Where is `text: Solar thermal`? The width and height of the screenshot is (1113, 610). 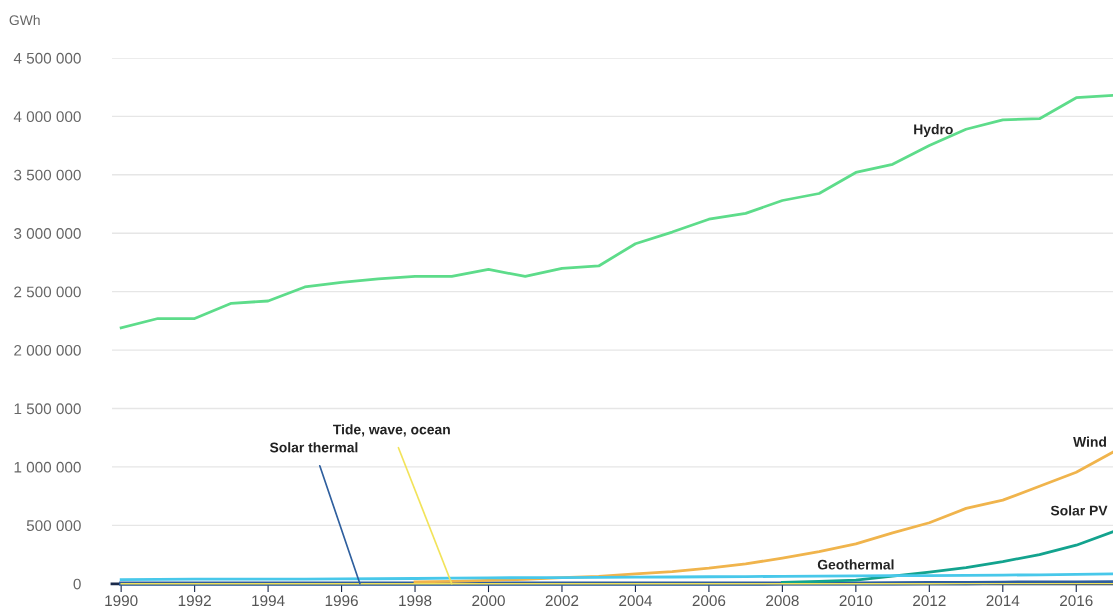
text: Solar thermal is located at coordinates (313, 447).